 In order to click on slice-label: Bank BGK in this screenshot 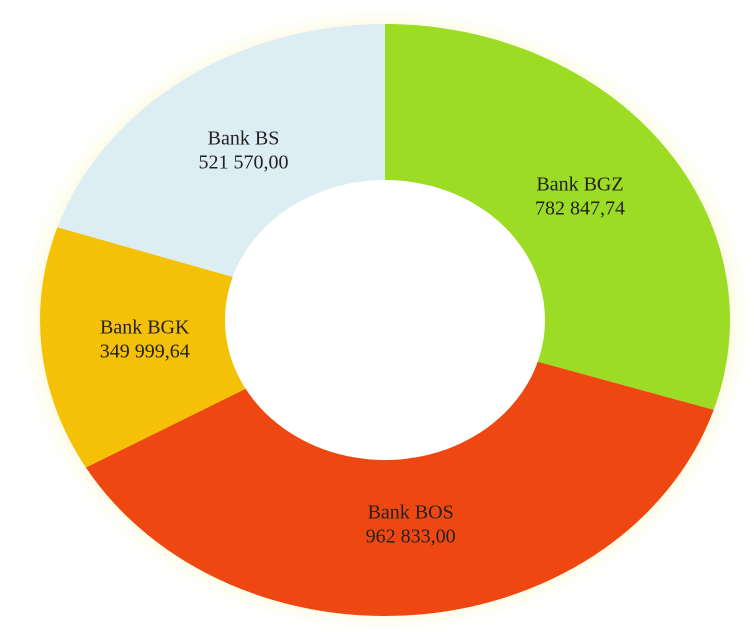, I will do `click(145, 328)`.